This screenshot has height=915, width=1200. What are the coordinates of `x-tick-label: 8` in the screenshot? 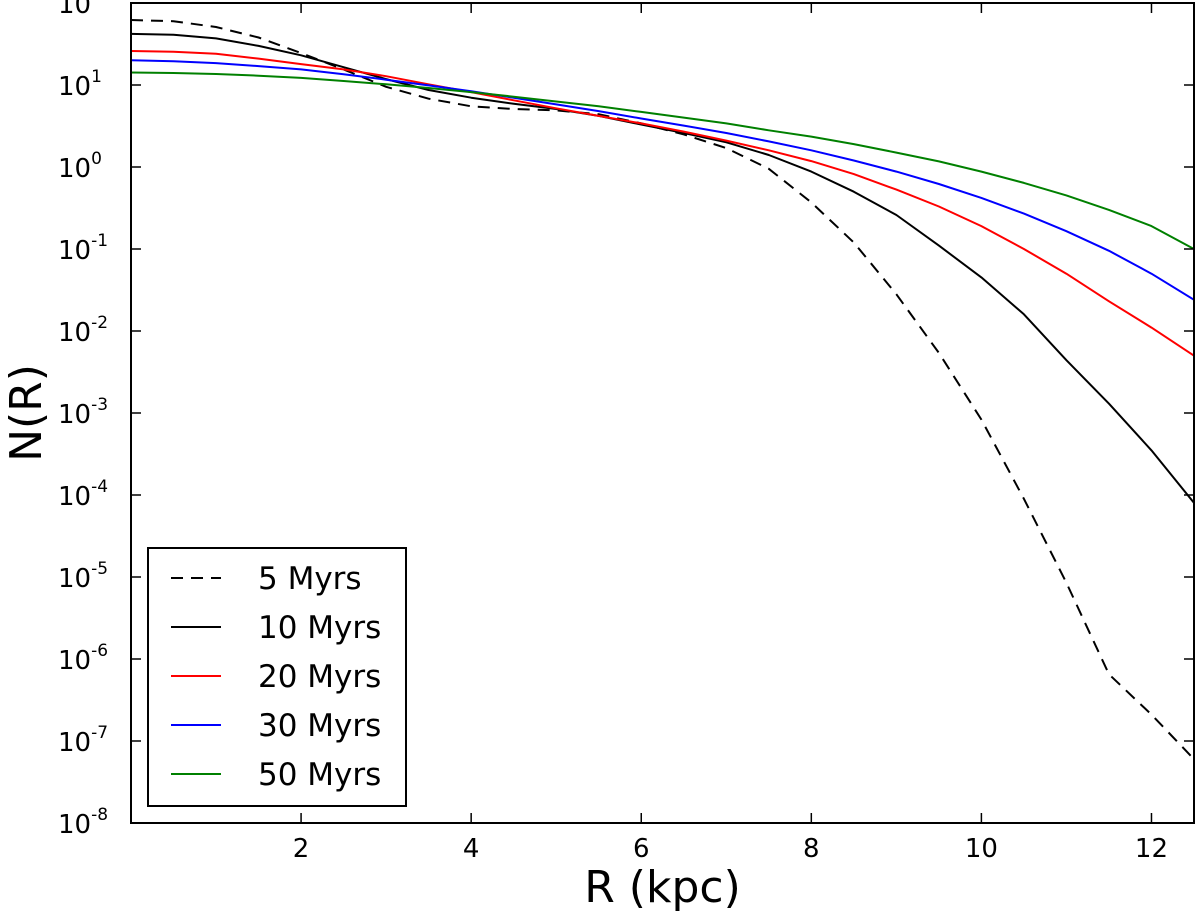 It's located at (811, 849).